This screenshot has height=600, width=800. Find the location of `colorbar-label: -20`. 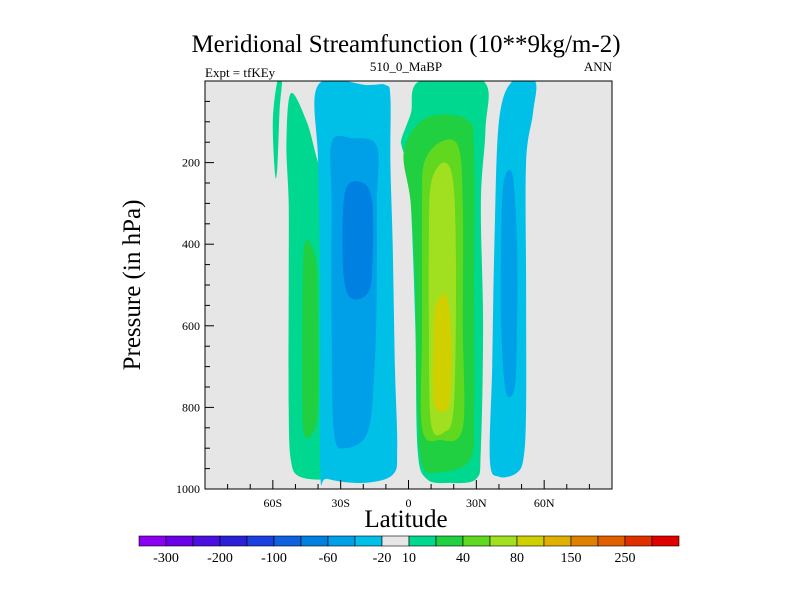

colorbar-label: -20 is located at coordinates (382, 558).